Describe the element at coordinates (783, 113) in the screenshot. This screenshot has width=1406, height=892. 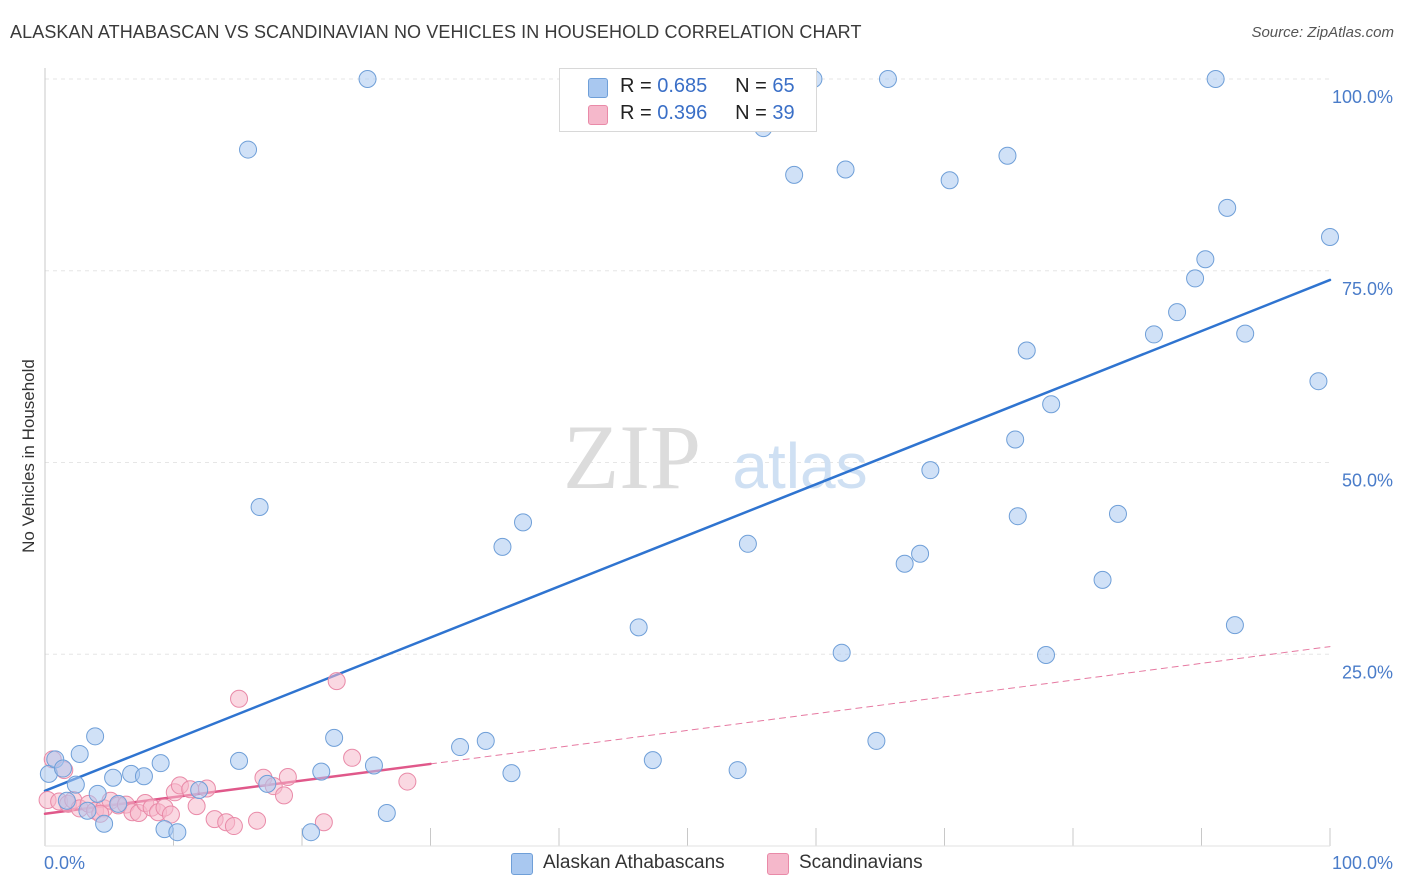
I see `legend-n-value: 39` at that location.